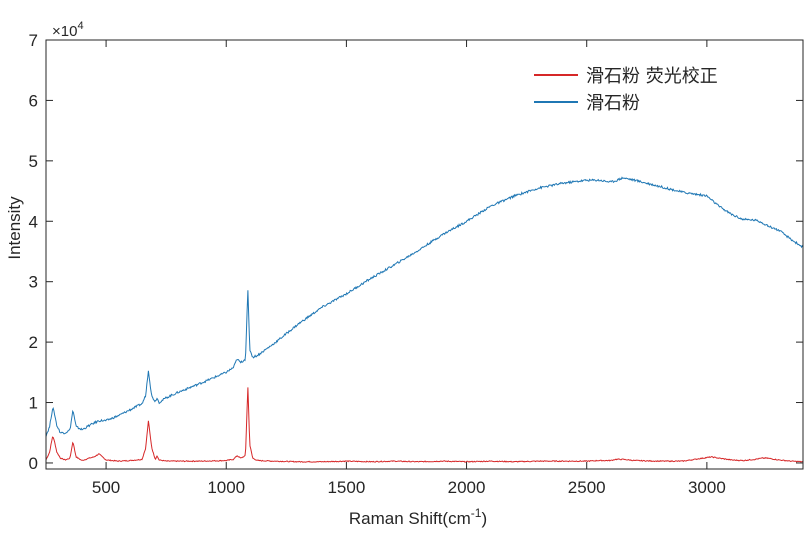 The height and width of the screenshot is (533, 810). What do you see at coordinates (33, 40) in the screenshot?
I see `y-tick-label: 7` at bounding box center [33, 40].